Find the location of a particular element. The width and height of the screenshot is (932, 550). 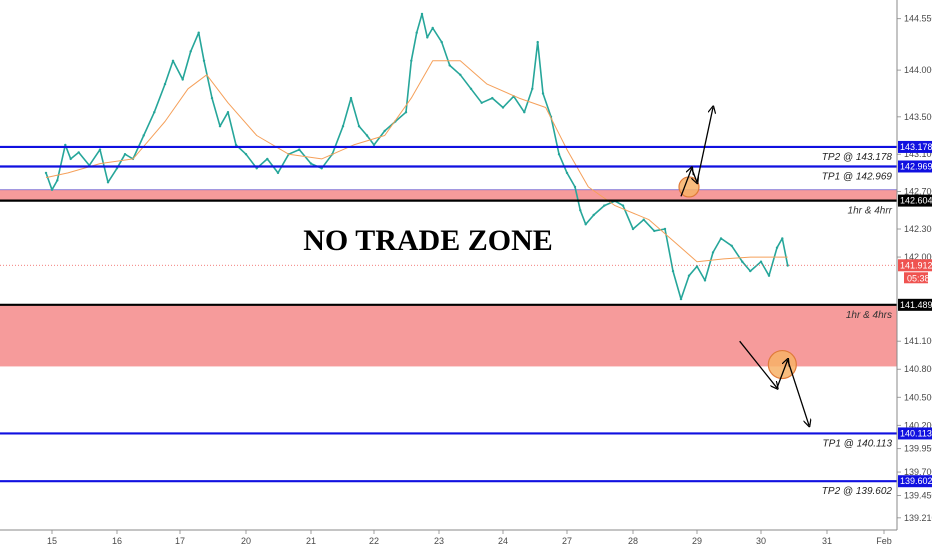

no-trade-zone-label: NO TRADE ZONE is located at coordinates (428, 240).